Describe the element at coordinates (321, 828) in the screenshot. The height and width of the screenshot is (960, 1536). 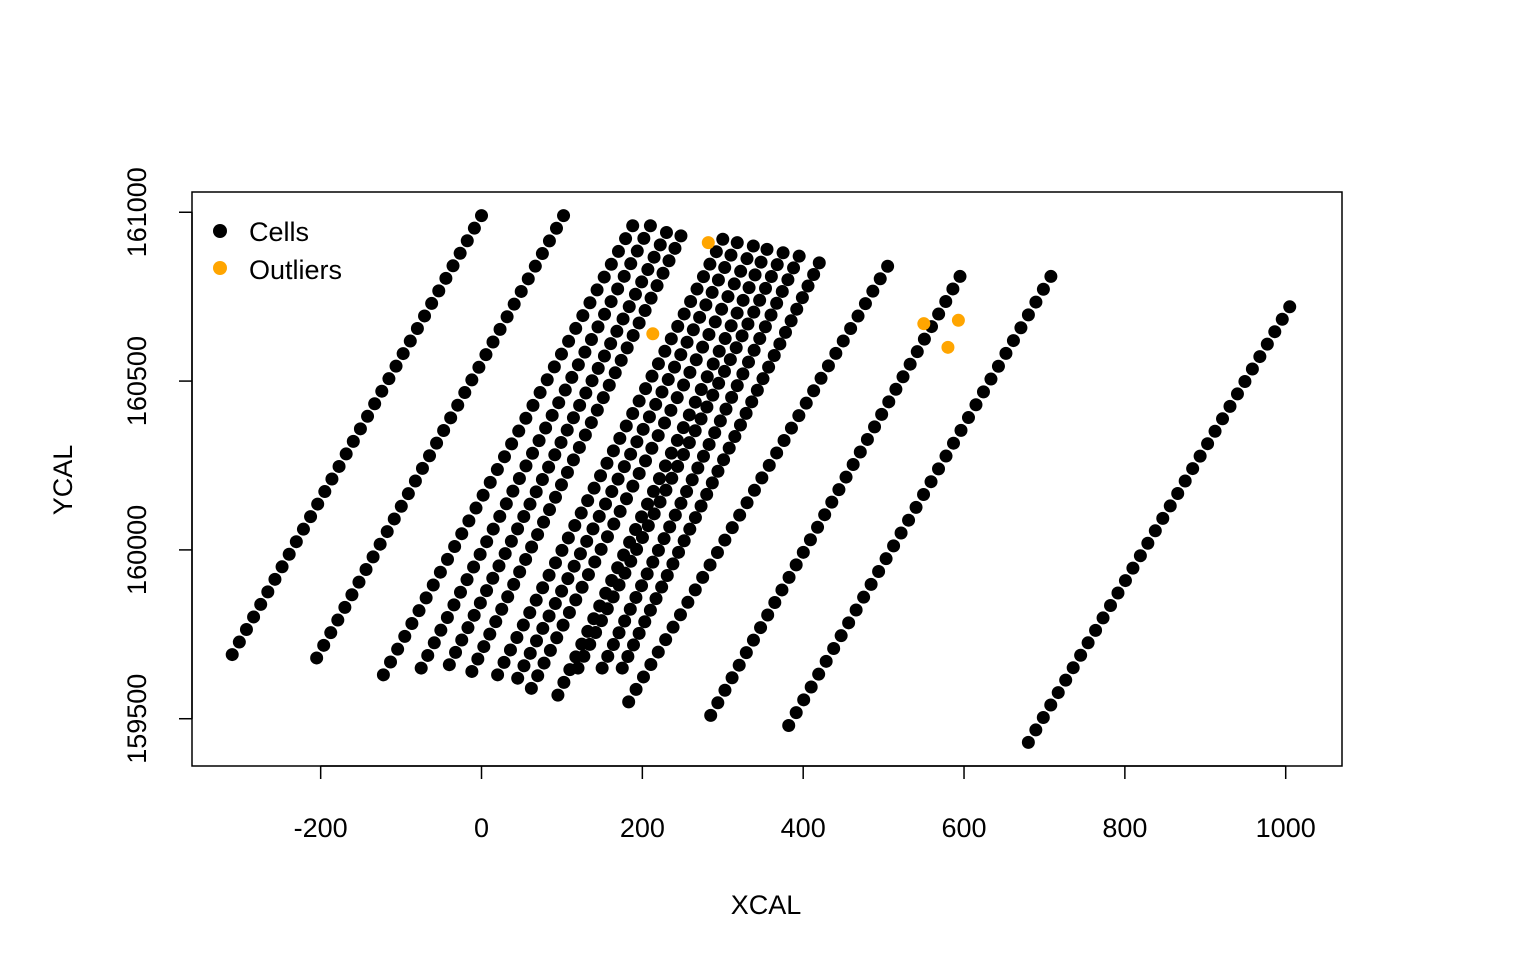
I see `x-tick-label: -200` at that location.